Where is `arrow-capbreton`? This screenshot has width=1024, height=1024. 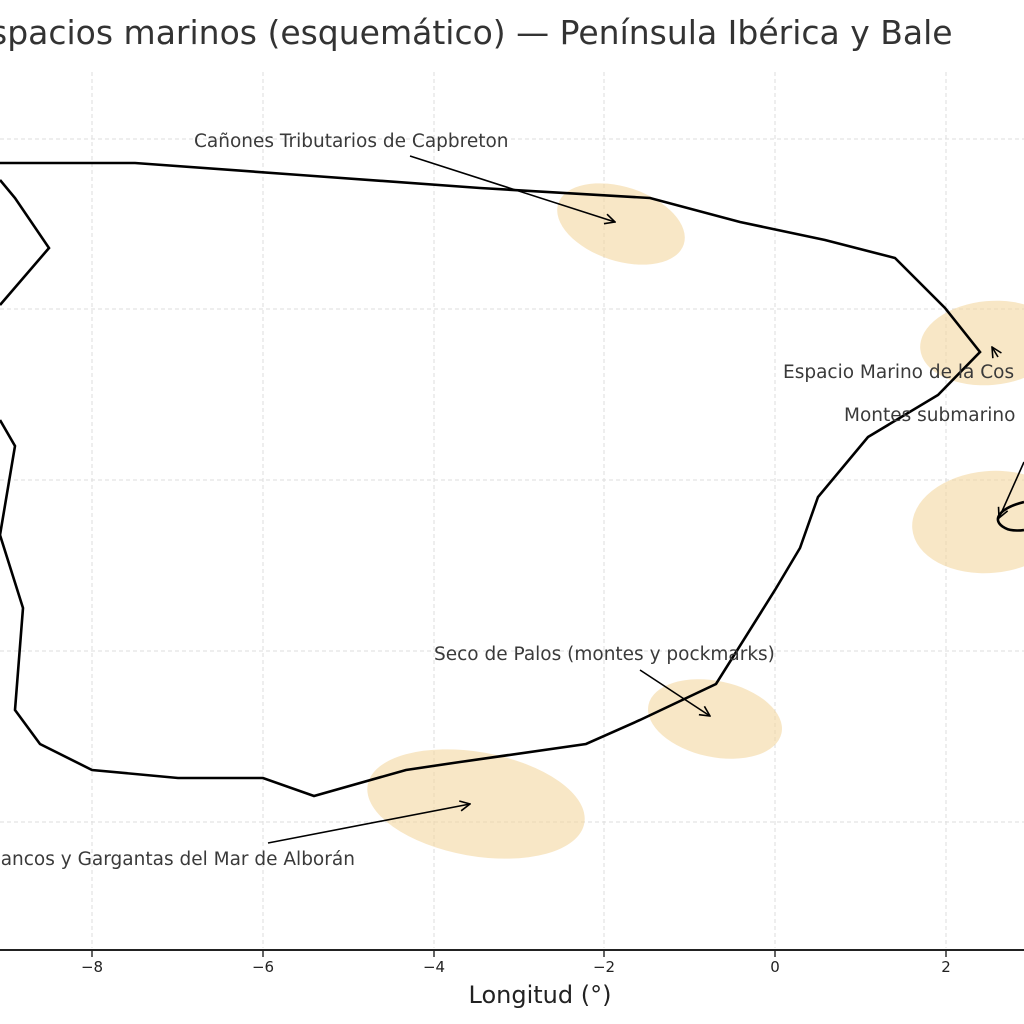 arrow-capbreton is located at coordinates (512, 188).